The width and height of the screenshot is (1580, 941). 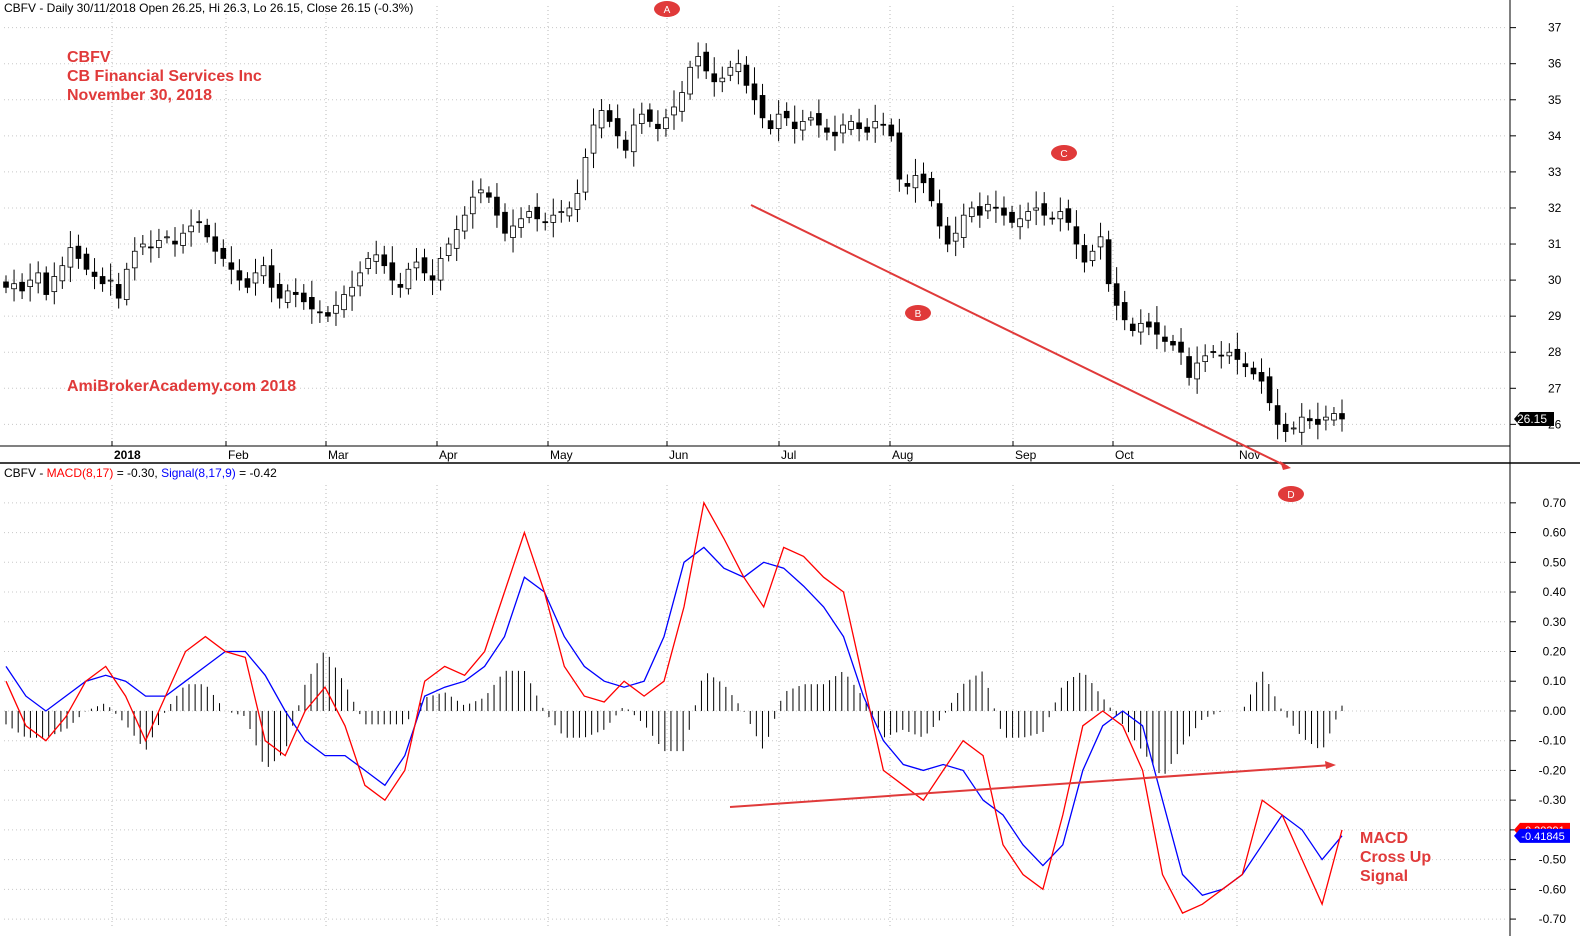 I want to click on ticker-annotation: CBFV, so click(x=89, y=57).